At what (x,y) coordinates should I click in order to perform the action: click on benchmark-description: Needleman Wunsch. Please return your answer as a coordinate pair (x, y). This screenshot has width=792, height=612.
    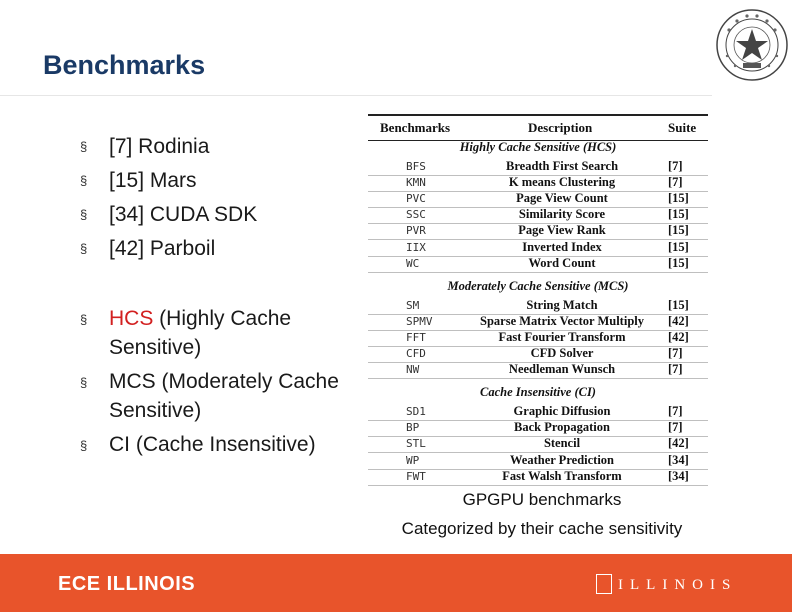
    Looking at the image, I should click on (562, 369).